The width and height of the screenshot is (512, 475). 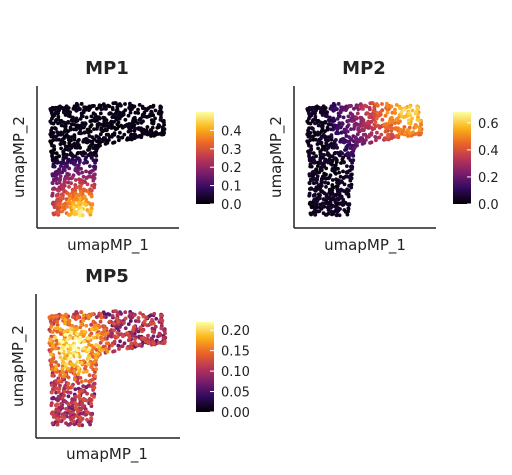 What do you see at coordinates (231, 187) in the screenshot?
I see `colorbar-tick-label: 0.1` at bounding box center [231, 187].